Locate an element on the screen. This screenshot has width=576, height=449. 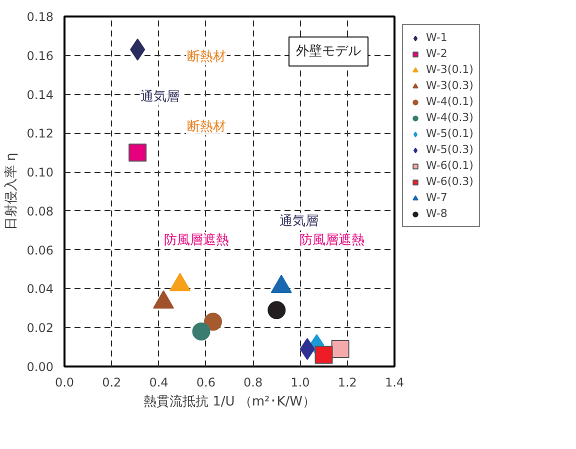
legend-label: W-4(0.1) is located at coordinates (450, 101).